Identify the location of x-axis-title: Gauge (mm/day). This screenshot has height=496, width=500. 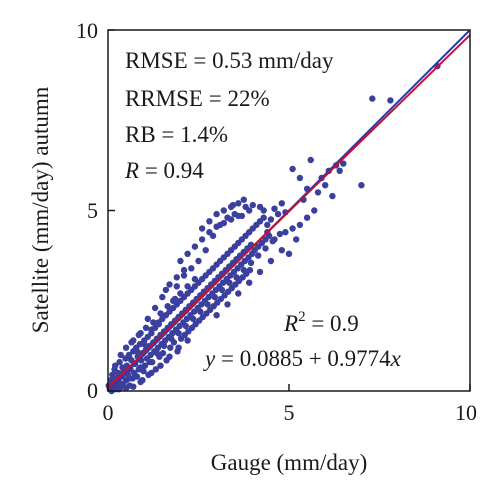
(289, 462).